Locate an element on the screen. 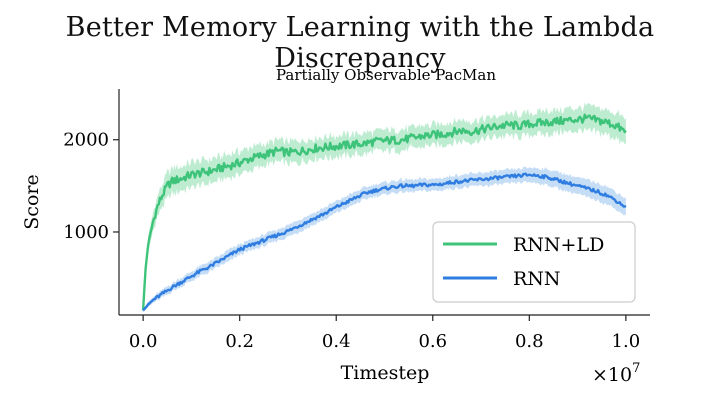 This screenshot has width=720, height=405. legend: RNN+LD RNN is located at coordinates (534, 262).